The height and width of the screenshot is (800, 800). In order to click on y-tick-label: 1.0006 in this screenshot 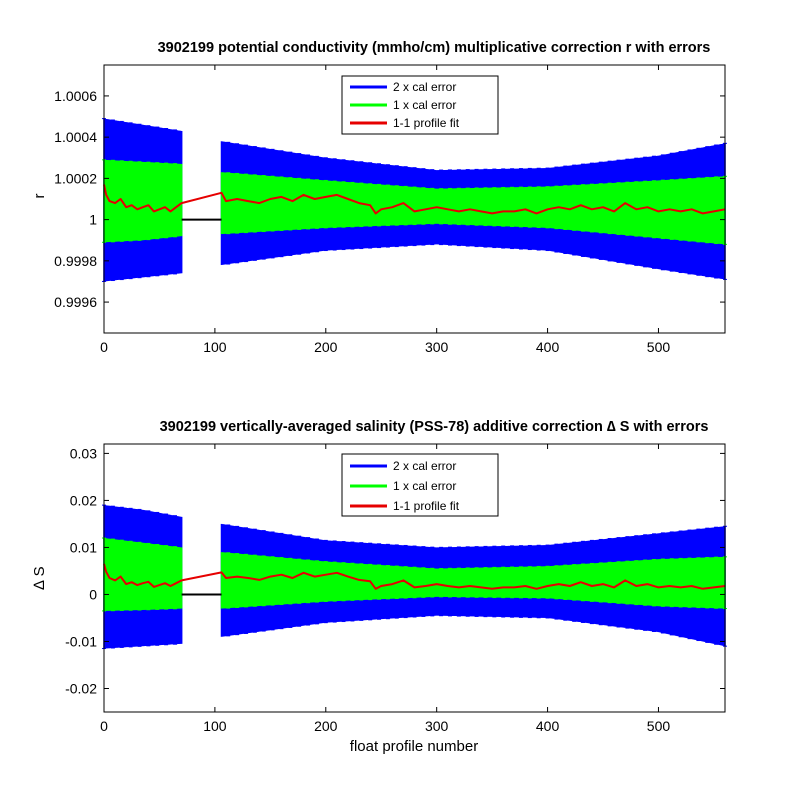, I will do `click(75, 96)`.